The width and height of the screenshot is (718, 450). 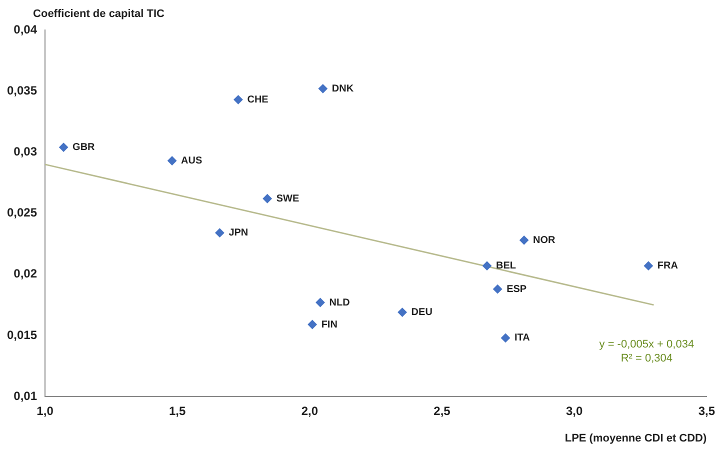 I want to click on x-tick-label: 2,5, so click(x=442, y=411).